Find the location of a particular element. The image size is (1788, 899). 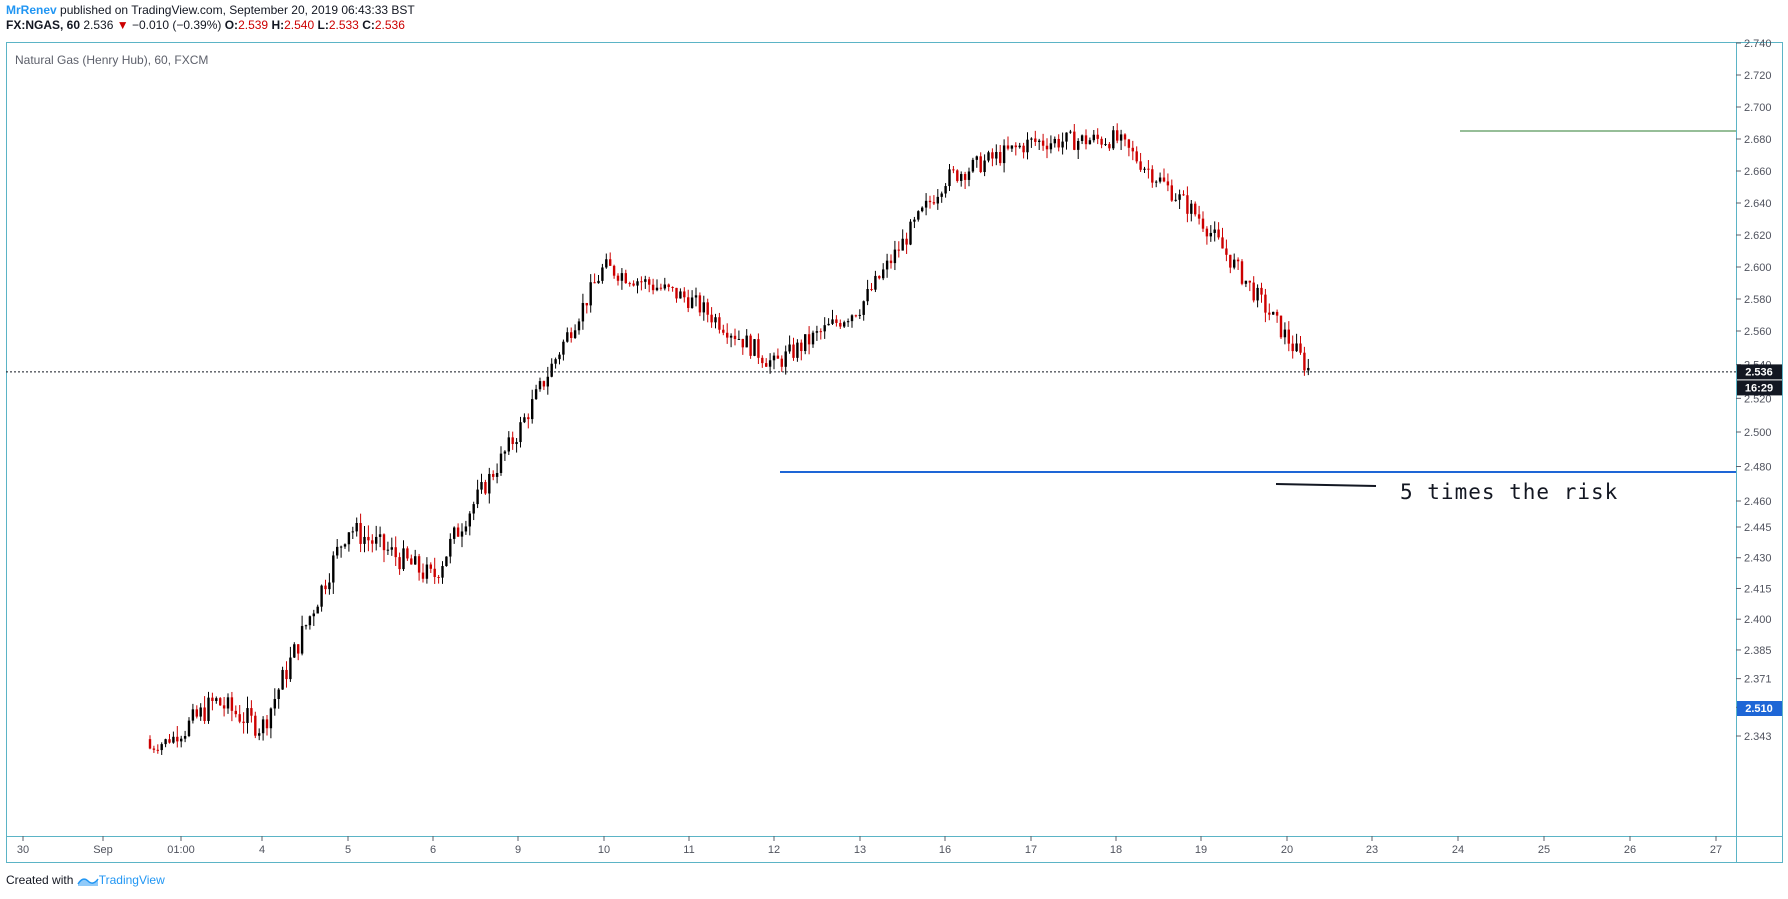

close-value: 2.536 is located at coordinates (389, 25).